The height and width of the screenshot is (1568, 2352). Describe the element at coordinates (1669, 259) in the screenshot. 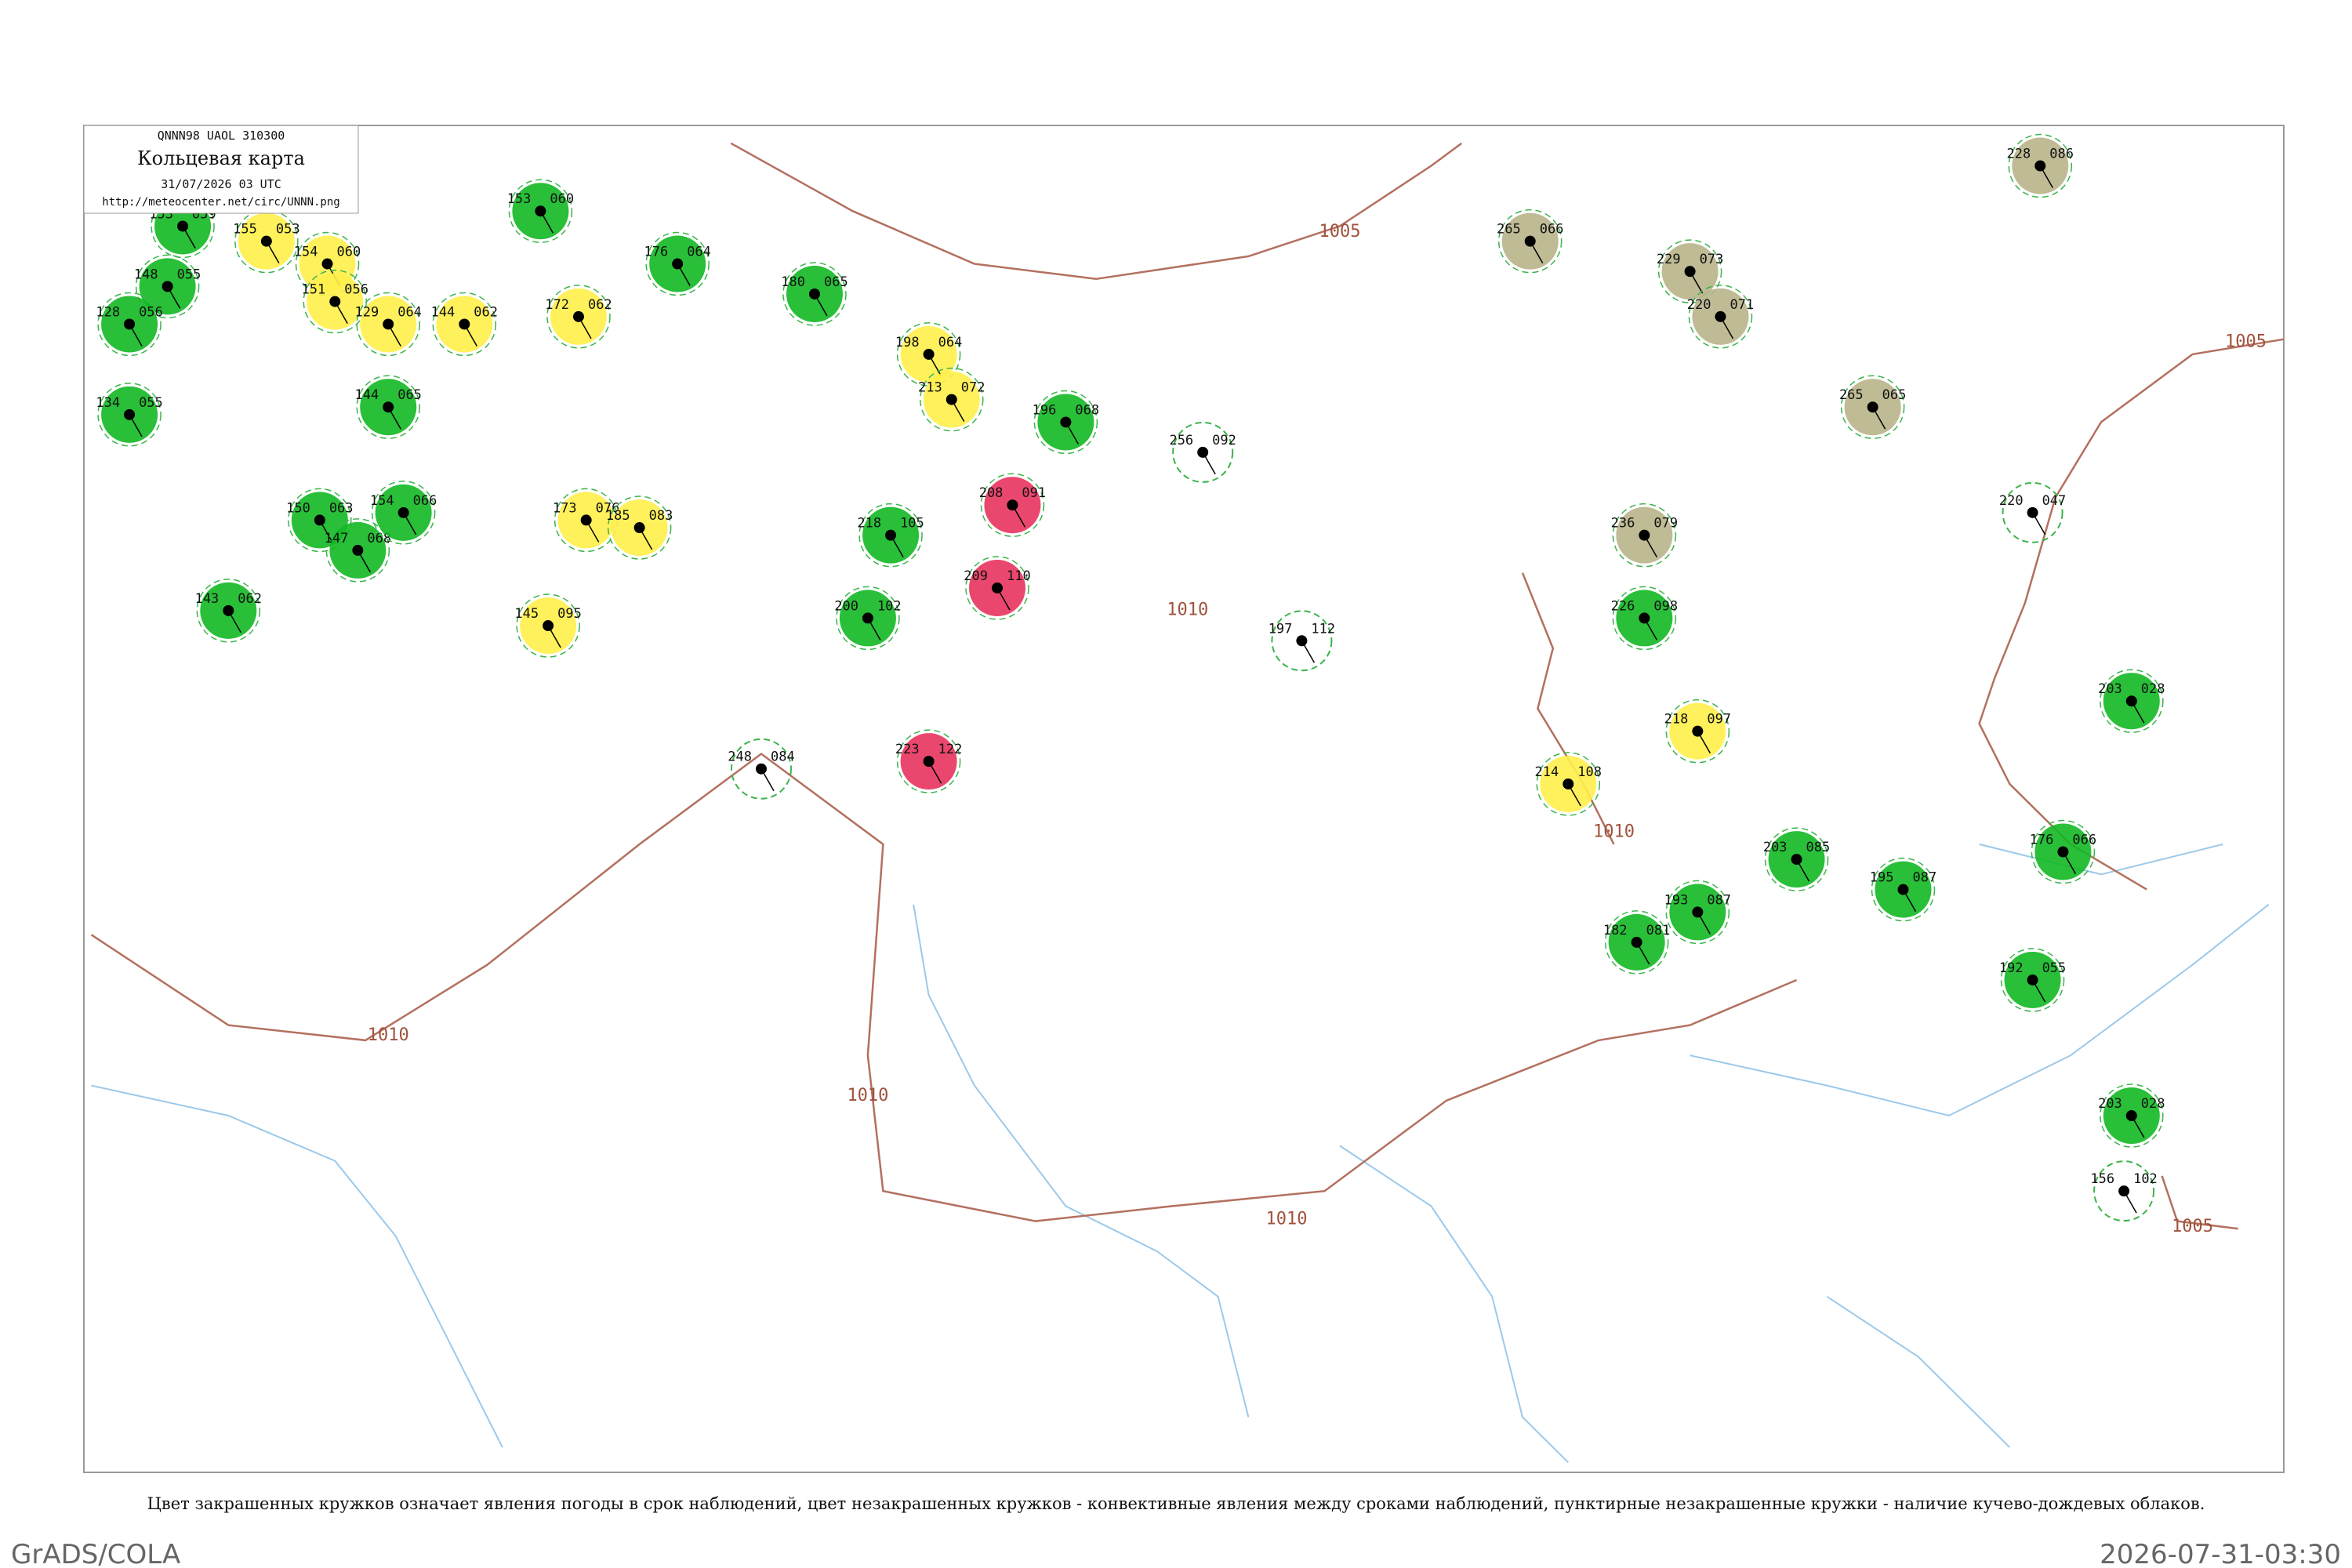

I see `station-temp: 229` at that location.